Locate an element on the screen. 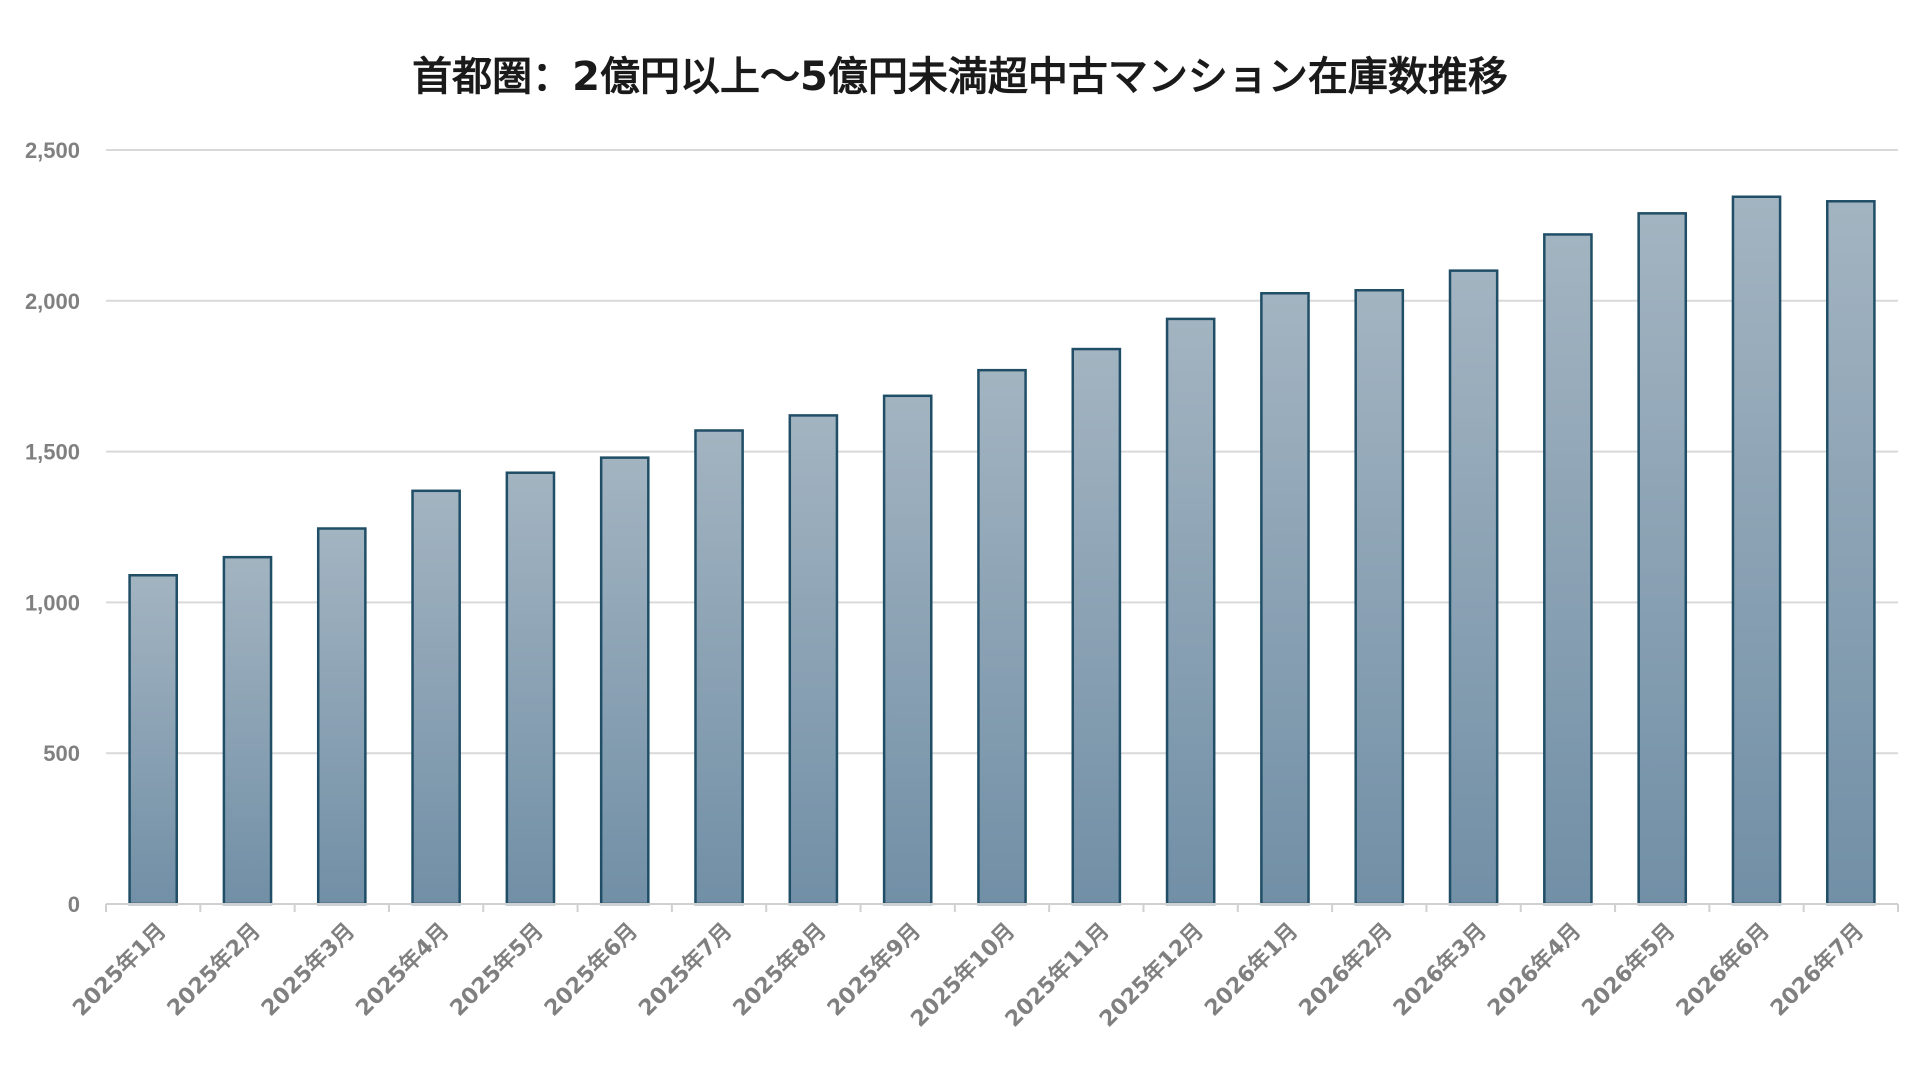 The image size is (1920, 1080). x-tick-label: 2025年2月 is located at coordinates (214, 970).